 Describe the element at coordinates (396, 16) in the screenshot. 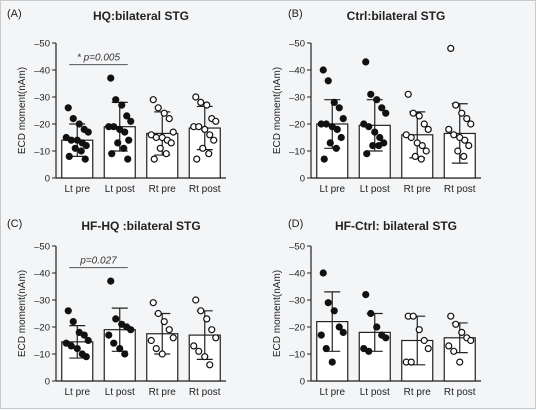

I see `chart-title: Ctrl:bilateral STG` at that location.